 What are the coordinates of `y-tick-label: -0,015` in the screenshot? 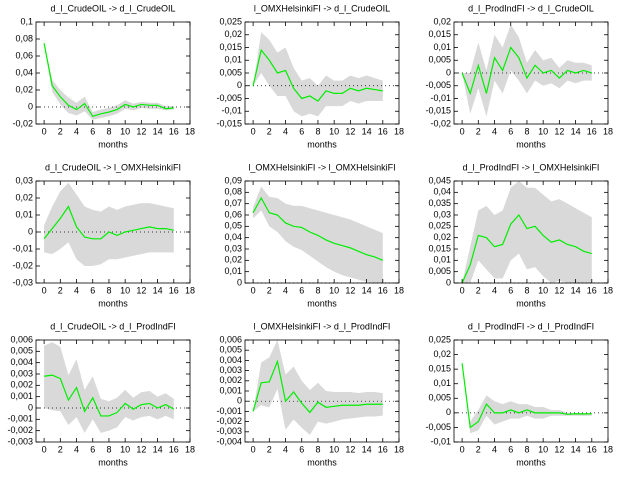 It's located at (229, 123).